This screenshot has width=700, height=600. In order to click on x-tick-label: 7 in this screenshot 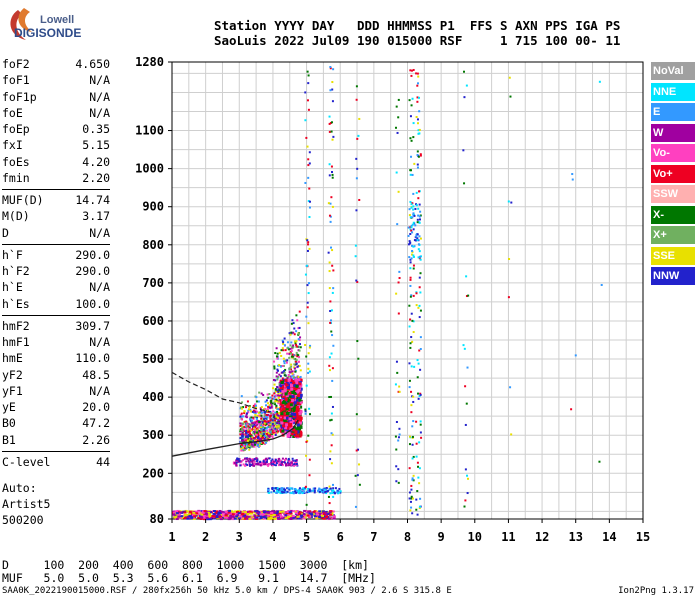, I will do `click(373, 537)`.